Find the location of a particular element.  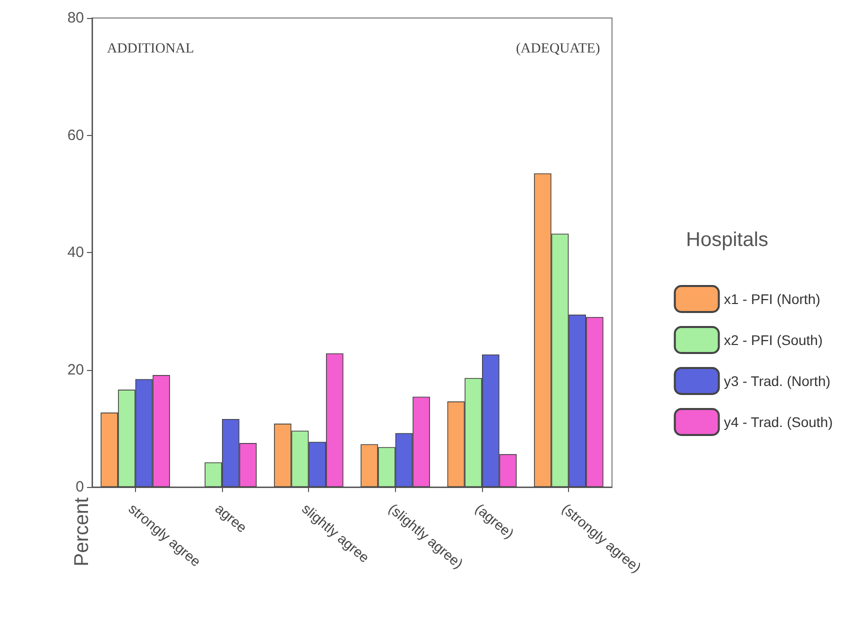

legend-label: x1 - PFI (North) is located at coordinates (772, 299).